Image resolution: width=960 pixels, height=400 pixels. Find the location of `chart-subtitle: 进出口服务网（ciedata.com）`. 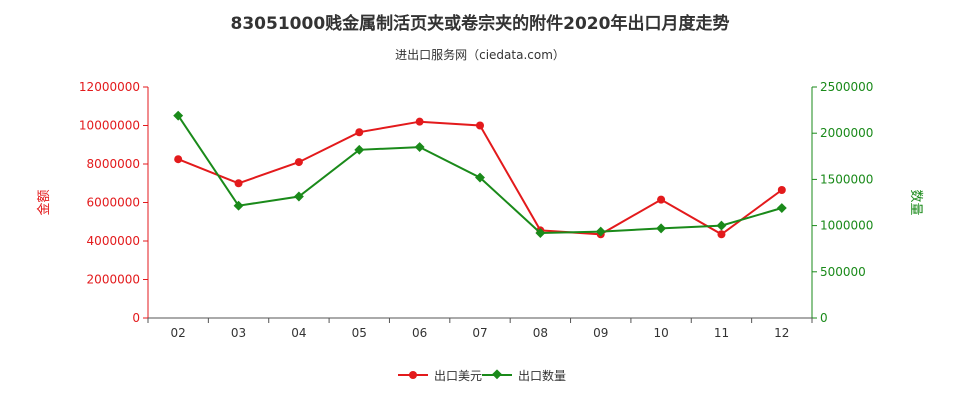

chart-subtitle: 进出口服务网（ciedata.com） is located at coordinates (480, 54).